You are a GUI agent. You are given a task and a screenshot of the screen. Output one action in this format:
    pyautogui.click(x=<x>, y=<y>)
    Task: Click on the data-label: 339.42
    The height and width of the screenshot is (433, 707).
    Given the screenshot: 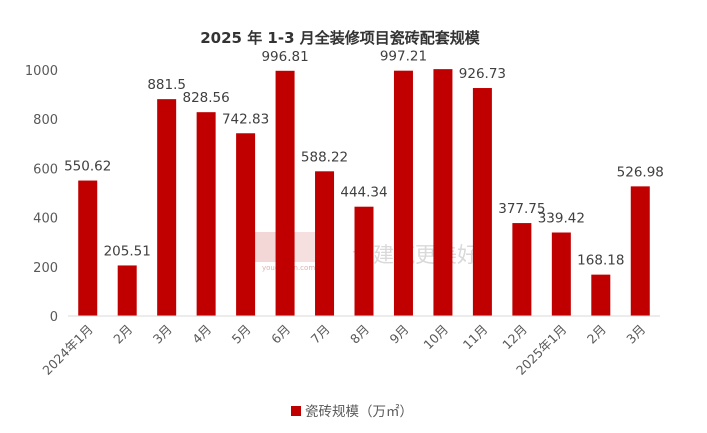 What is the action you would take?
    pyautogui.click(x=561, y=219)
    